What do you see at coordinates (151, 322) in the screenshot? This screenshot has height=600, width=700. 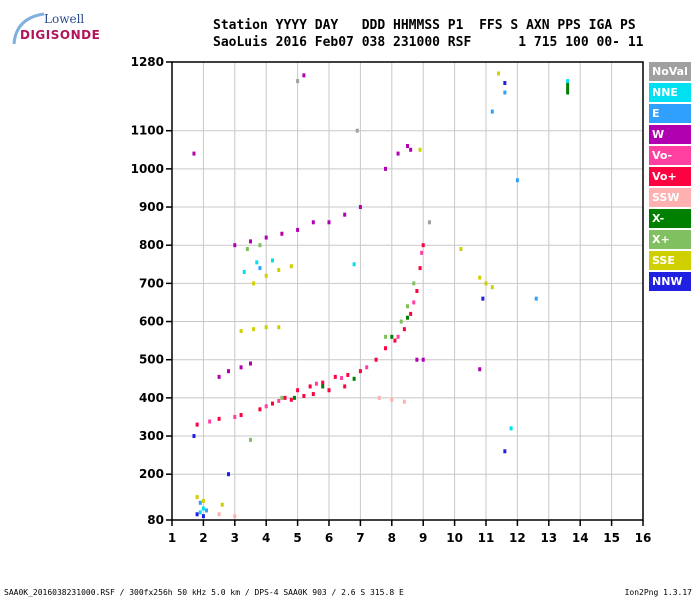 I see `y-tick-label: 600` at bounding box center [151, 322].